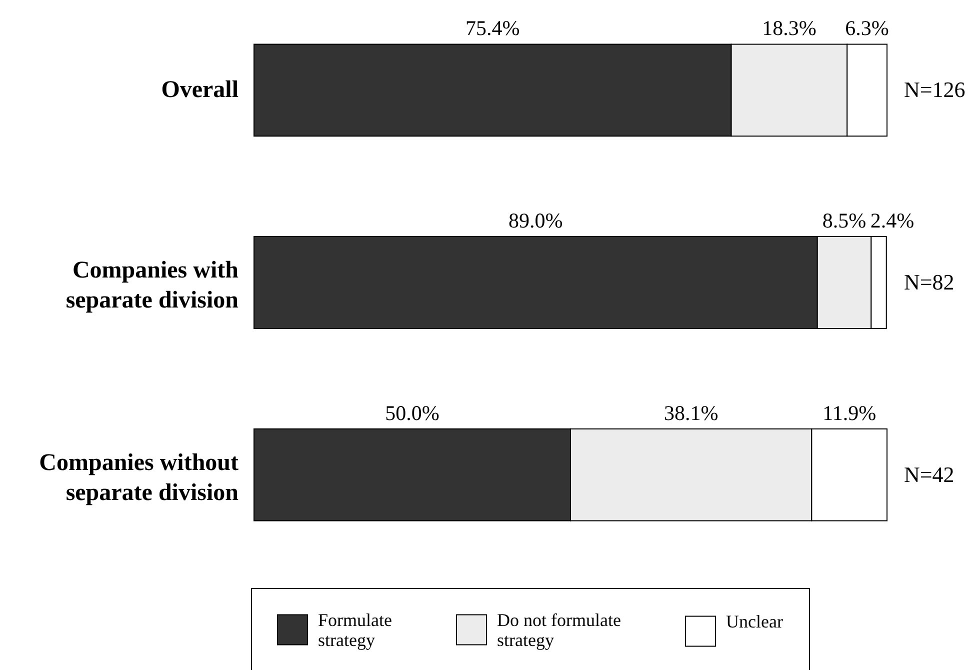  Describe the element at coordinates (754, 621) in the screenshot. I see `legend-label: Unclear` at that location.